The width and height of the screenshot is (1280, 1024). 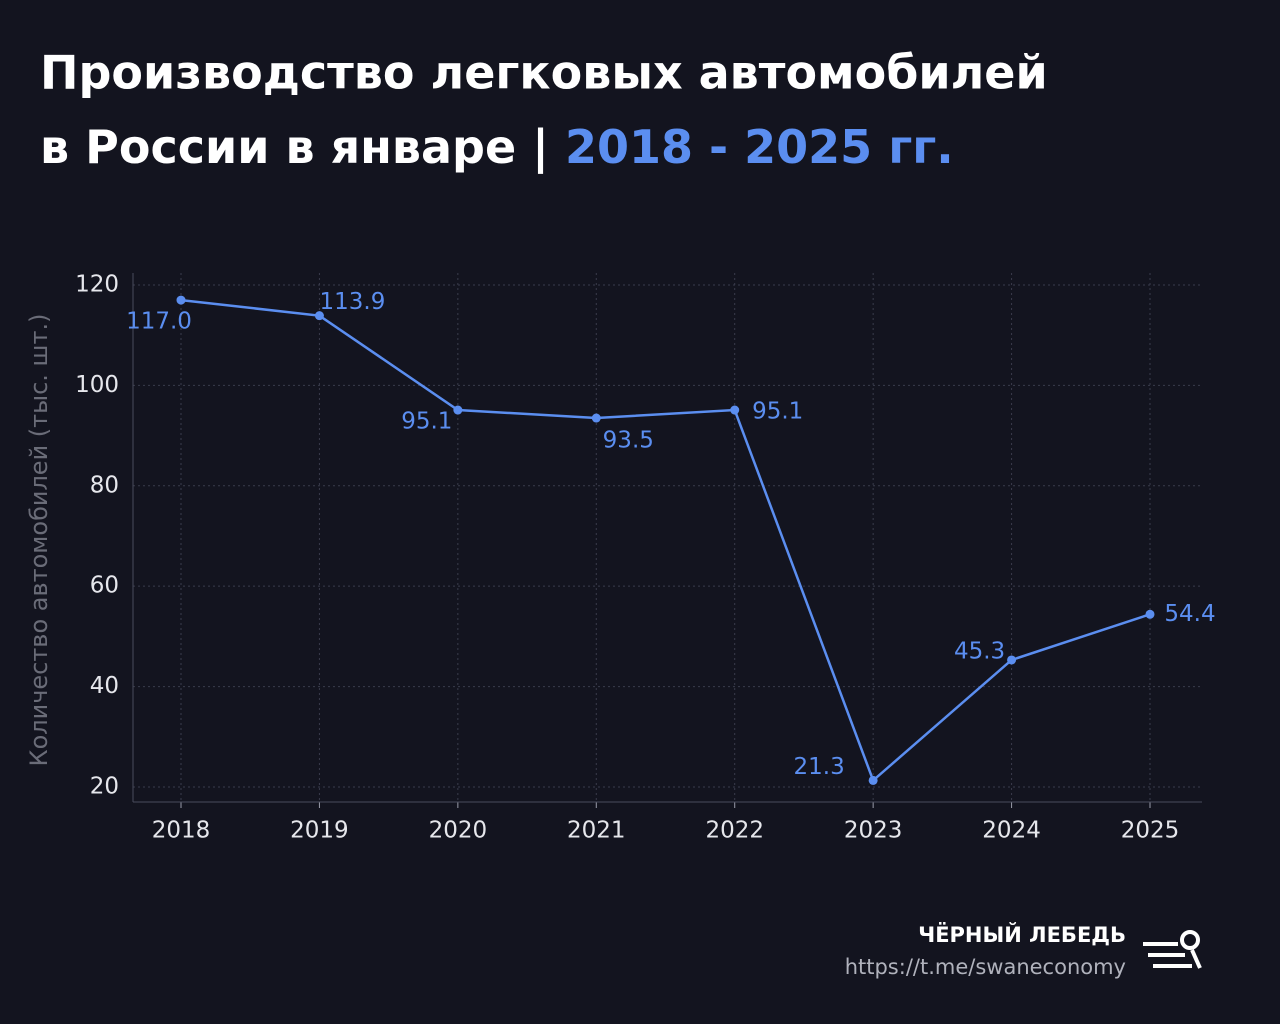 What do you see at coordinates (873, 831) in the screenshot?
I see `x-tick-label: 2023` at bounding box center [873, 831].